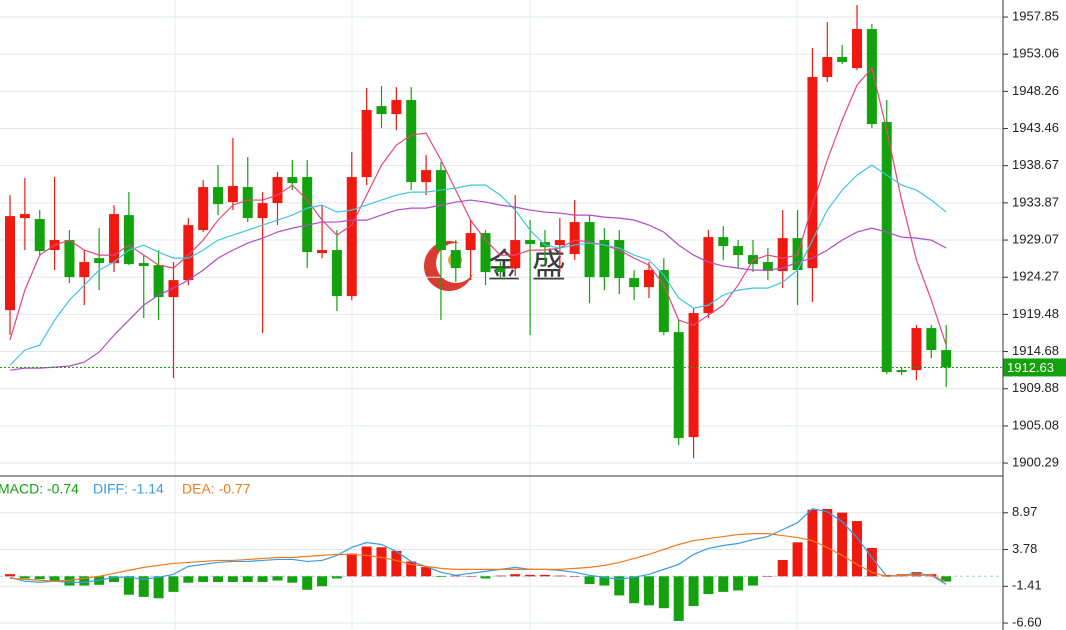  I want to click on watermark-text: 金 盛, so click(526, 267).